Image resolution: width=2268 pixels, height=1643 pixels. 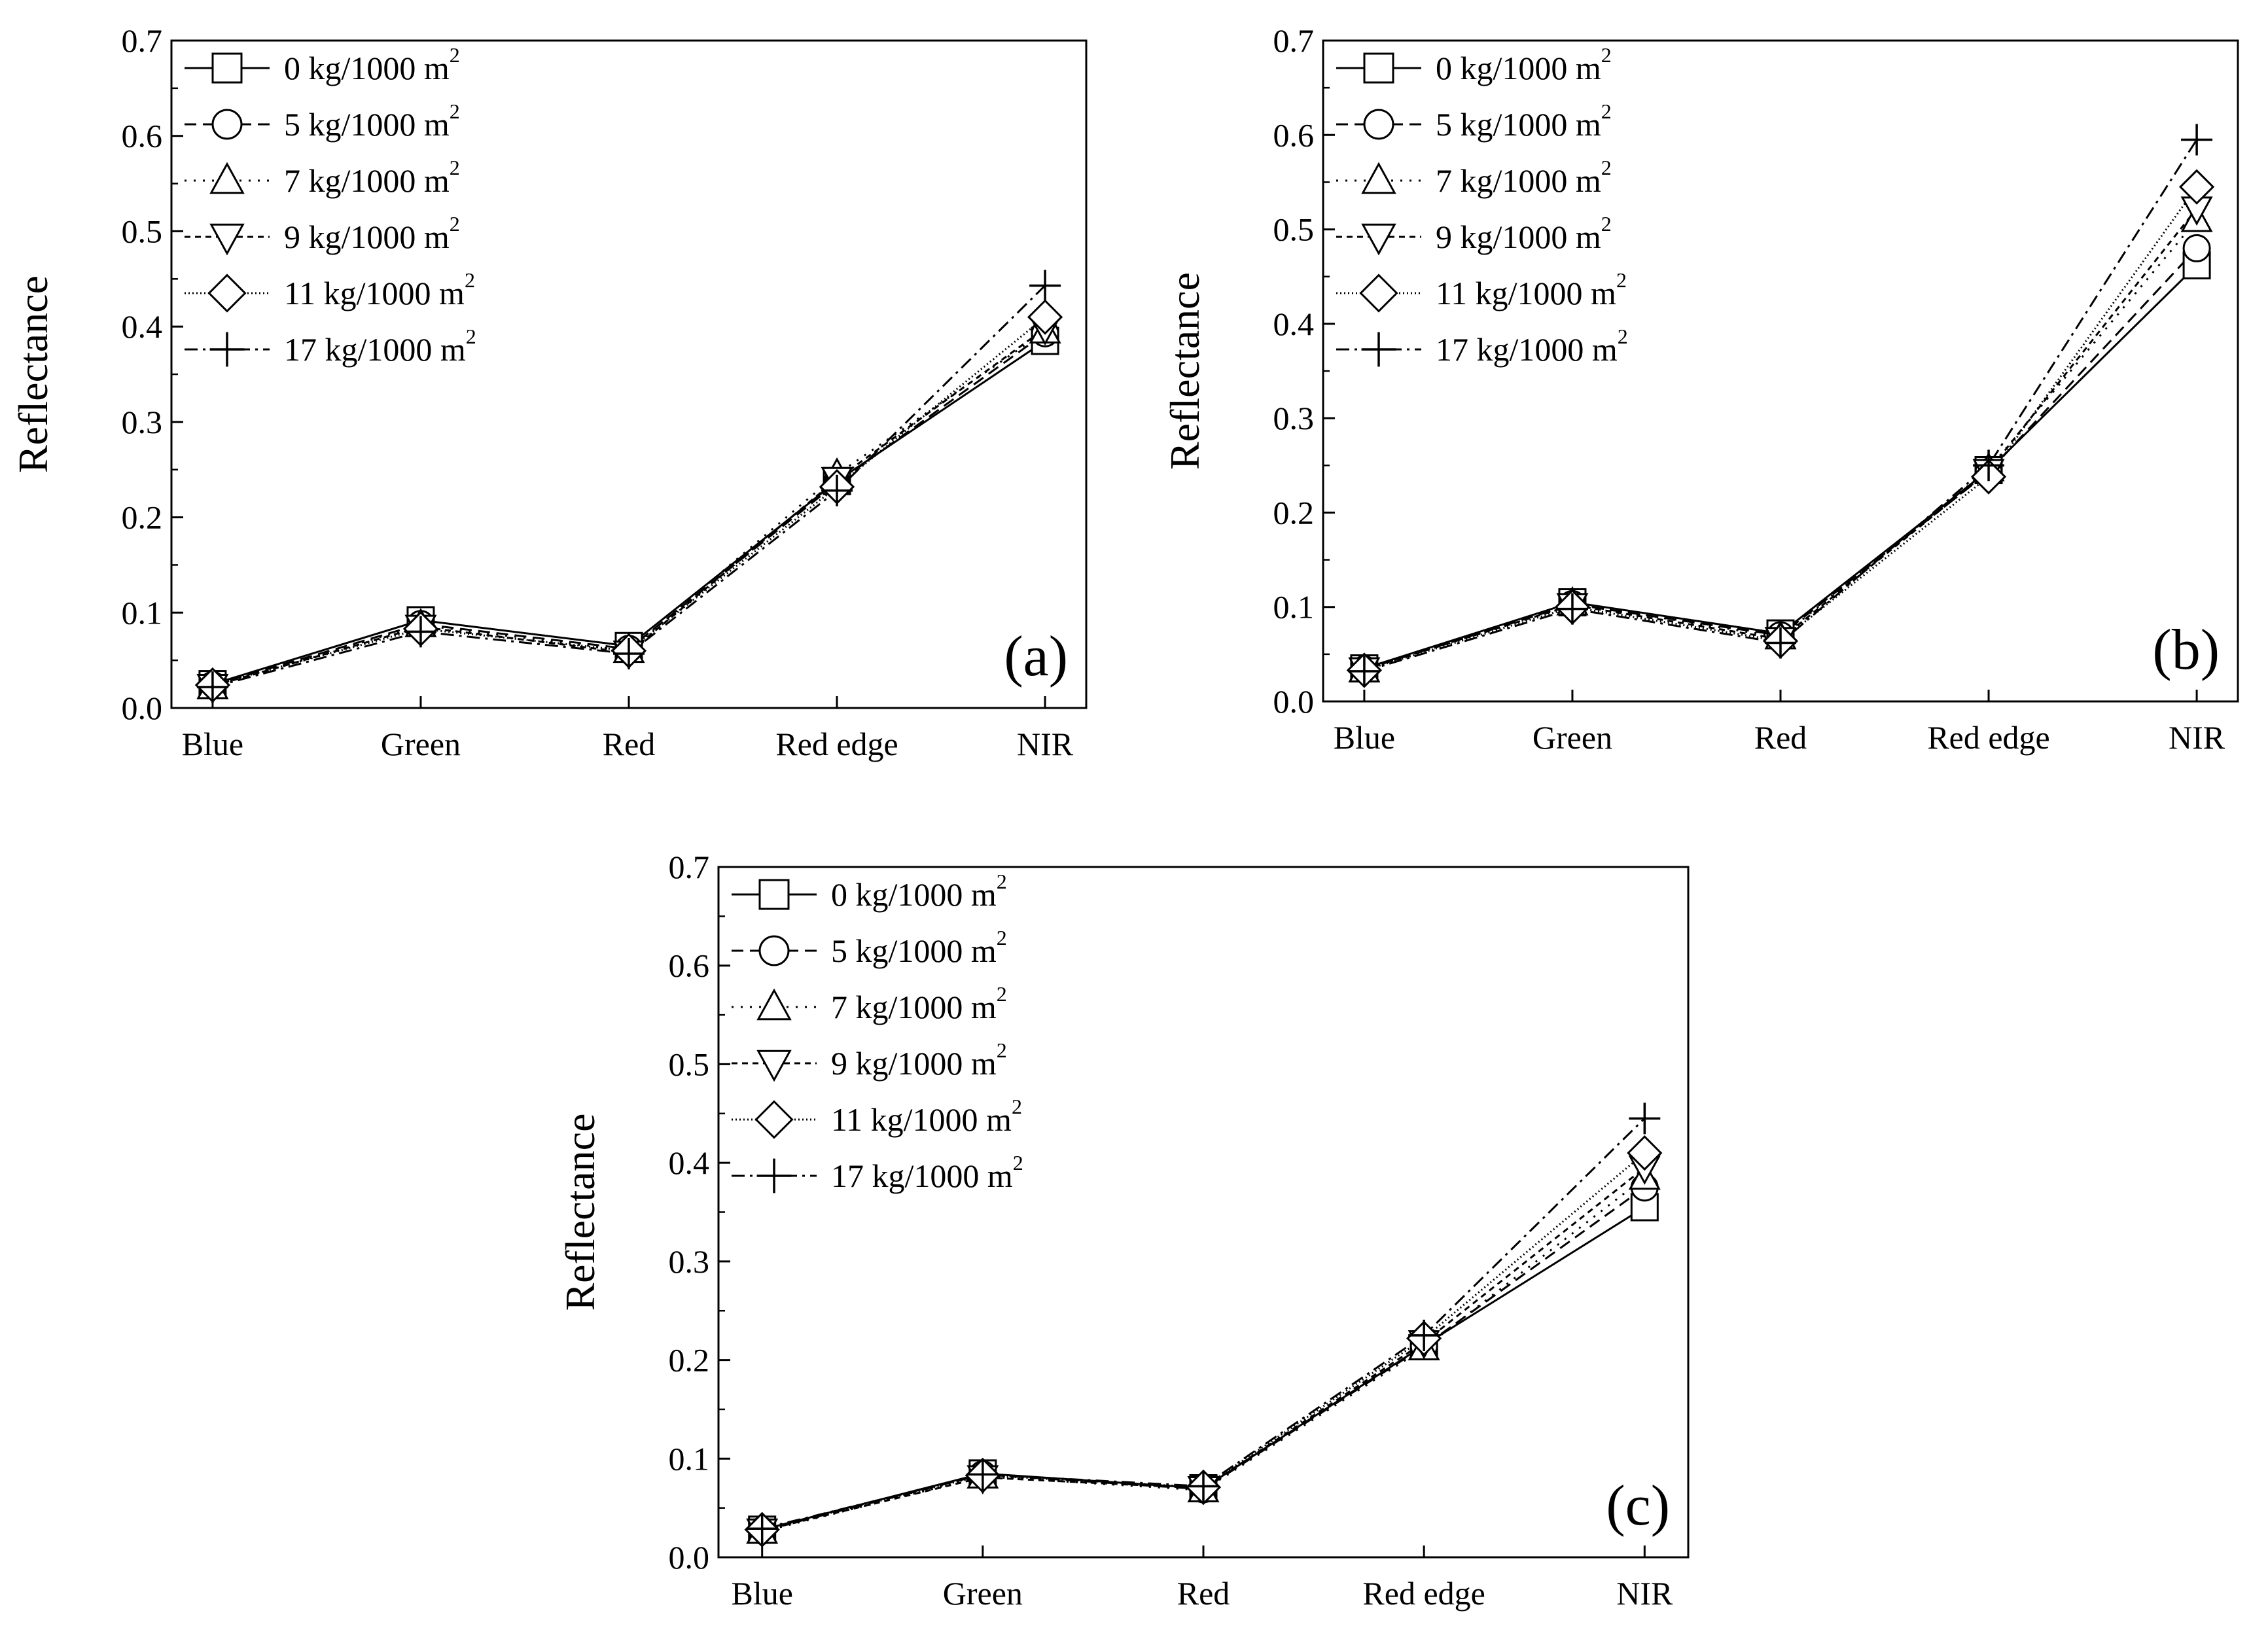 What do you see at coordinates (1638, 1506) in the screenshot?
I see `panel-label: (c)` at bounding box center [1638, 1506].